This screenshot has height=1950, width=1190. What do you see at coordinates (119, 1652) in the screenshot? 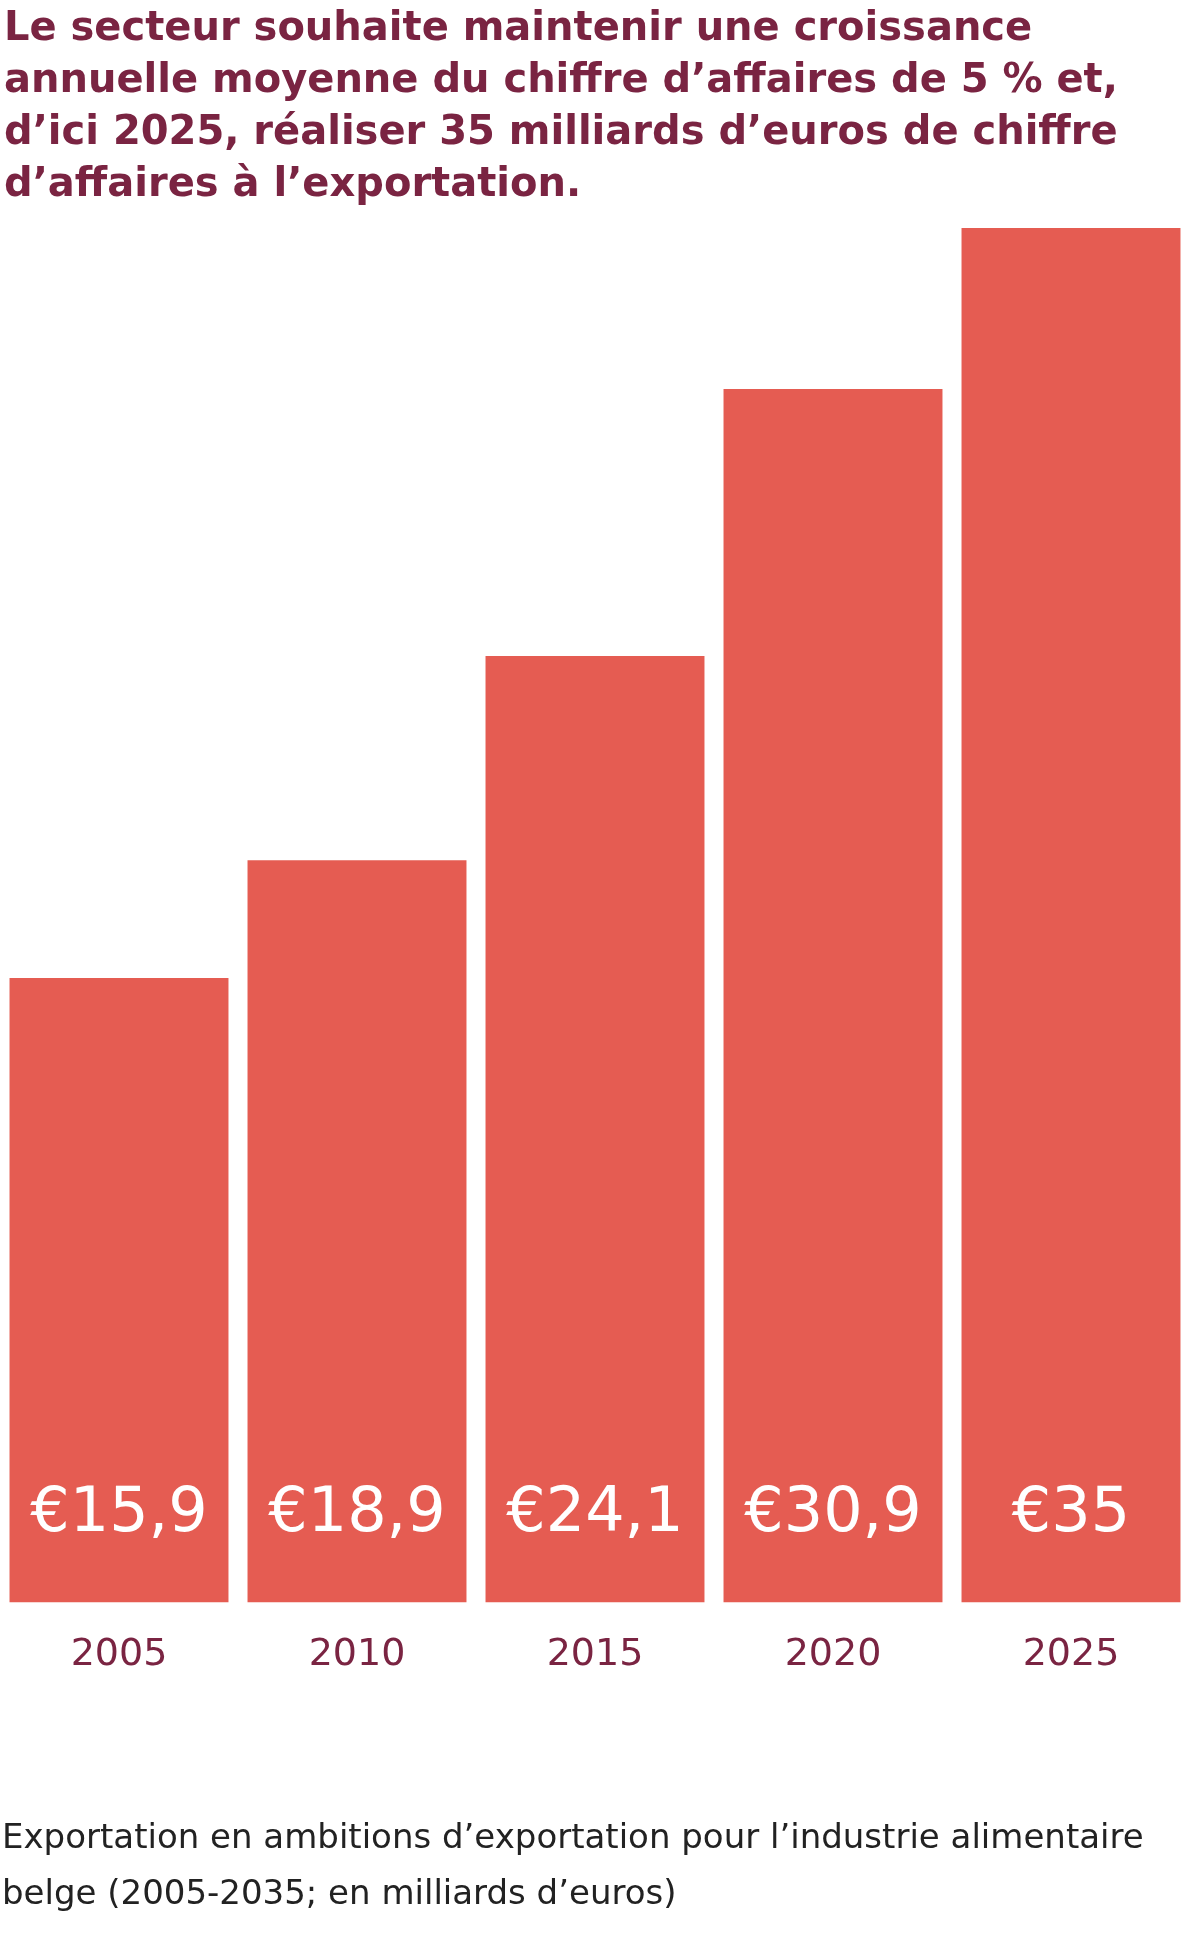
I see `x-tick-label: 2005` at bounding box center [119, 1652].